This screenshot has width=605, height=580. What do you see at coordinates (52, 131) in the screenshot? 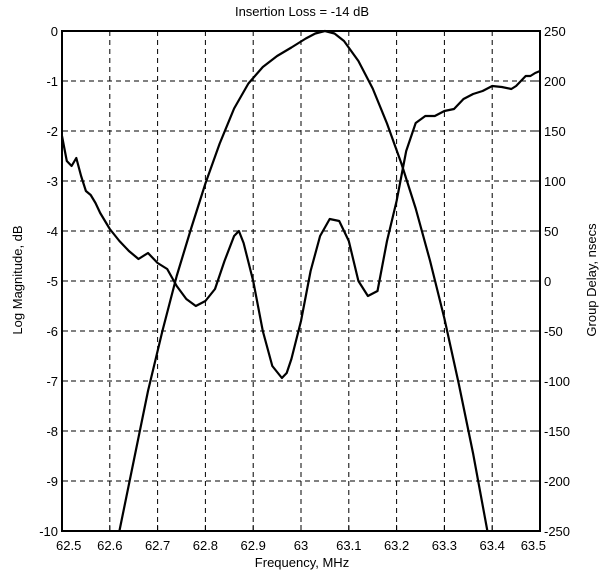
I see `y-tick-label: -2` at bounding box center [52, 131].